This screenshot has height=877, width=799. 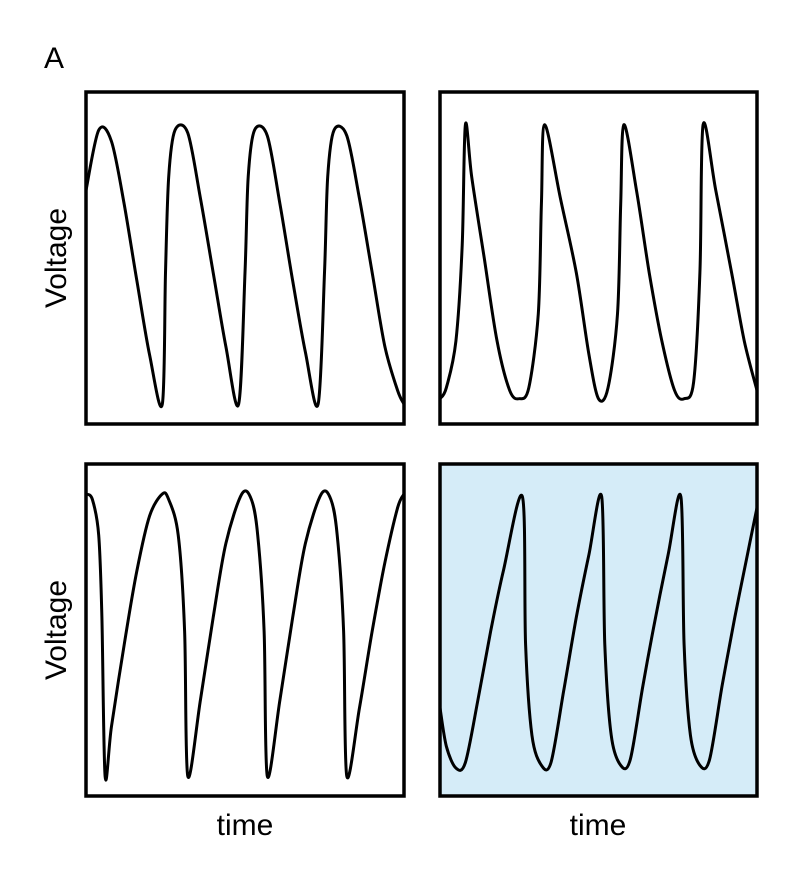 I want to click on y-axis-label-bottom: Voltage, so click(x=56, y=630).